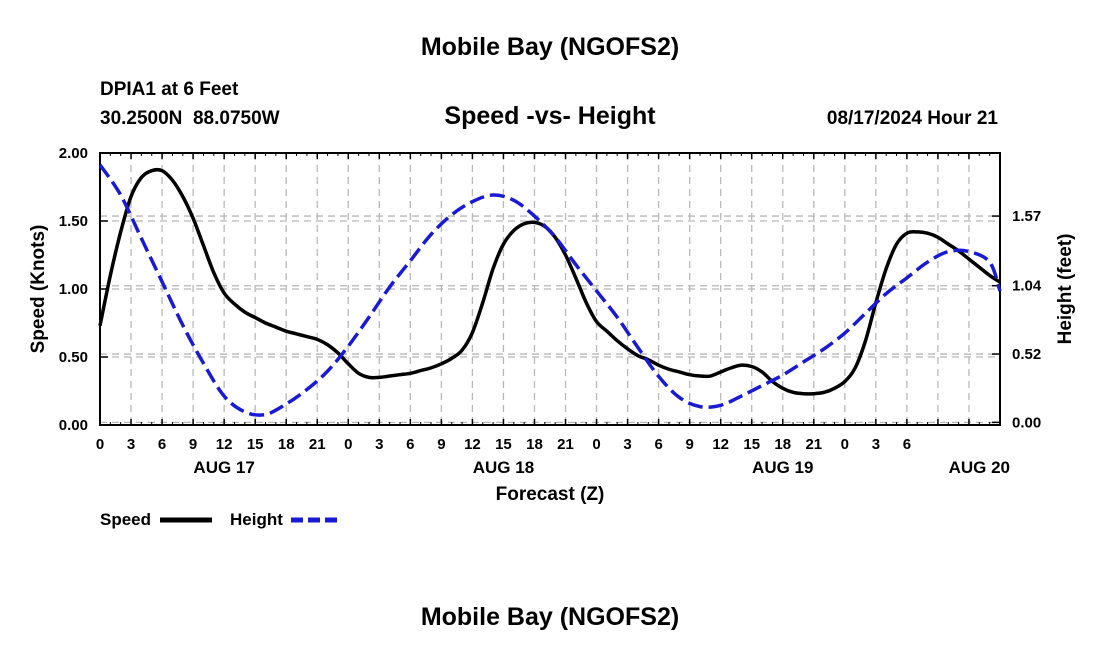 Image resolution: width=1100 pixels, height=655 pixels. I want to click on station-label: DPIA1 at 6 Feet, so click(169, 89).